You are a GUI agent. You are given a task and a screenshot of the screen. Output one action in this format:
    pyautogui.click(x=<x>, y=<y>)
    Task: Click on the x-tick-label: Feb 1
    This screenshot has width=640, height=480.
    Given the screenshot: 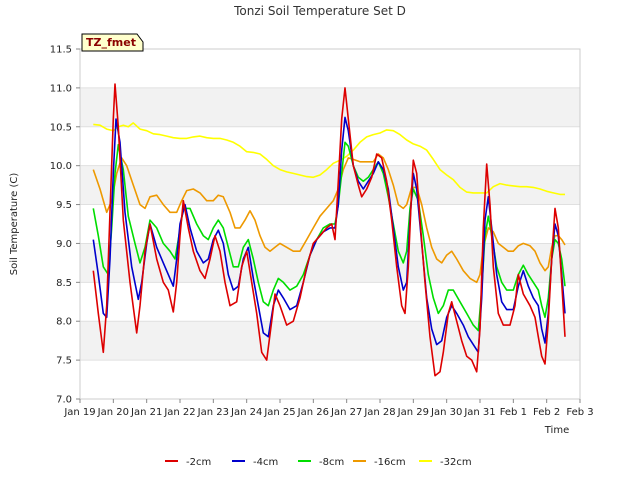 What is the action you would take?
    pyautogui.click(x=513, y=412)
    